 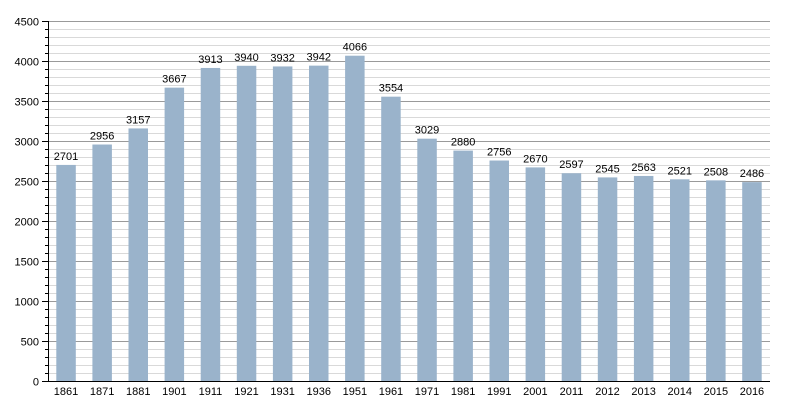 What do you see at coordinates (643, 278) in the screenshot?
I see `bar-2013` at bounding box center [643, 278].